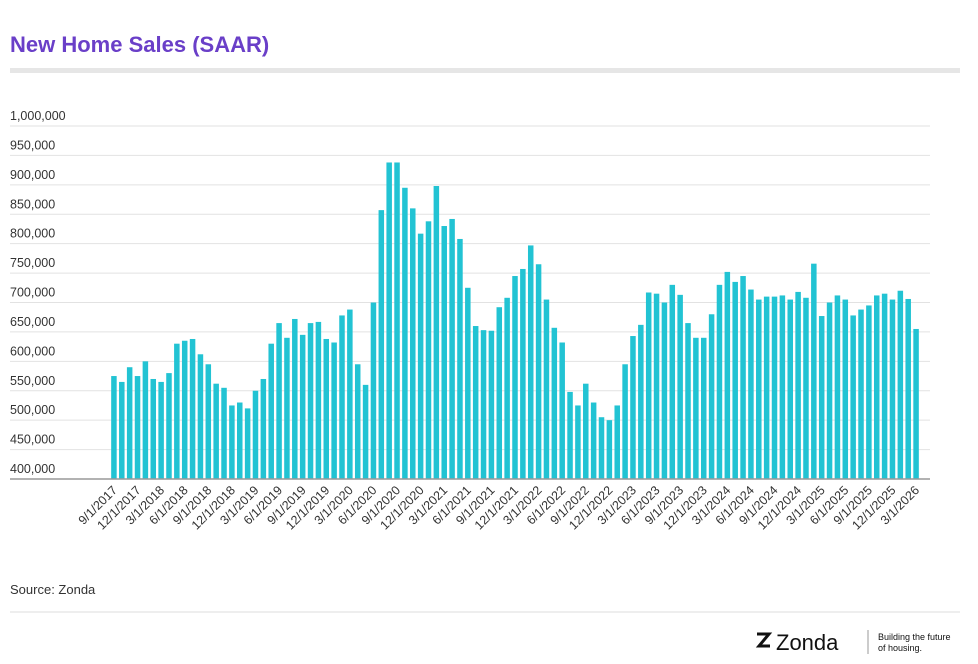  I want to click on y-tick-label: 800,000, so click(32, 234).